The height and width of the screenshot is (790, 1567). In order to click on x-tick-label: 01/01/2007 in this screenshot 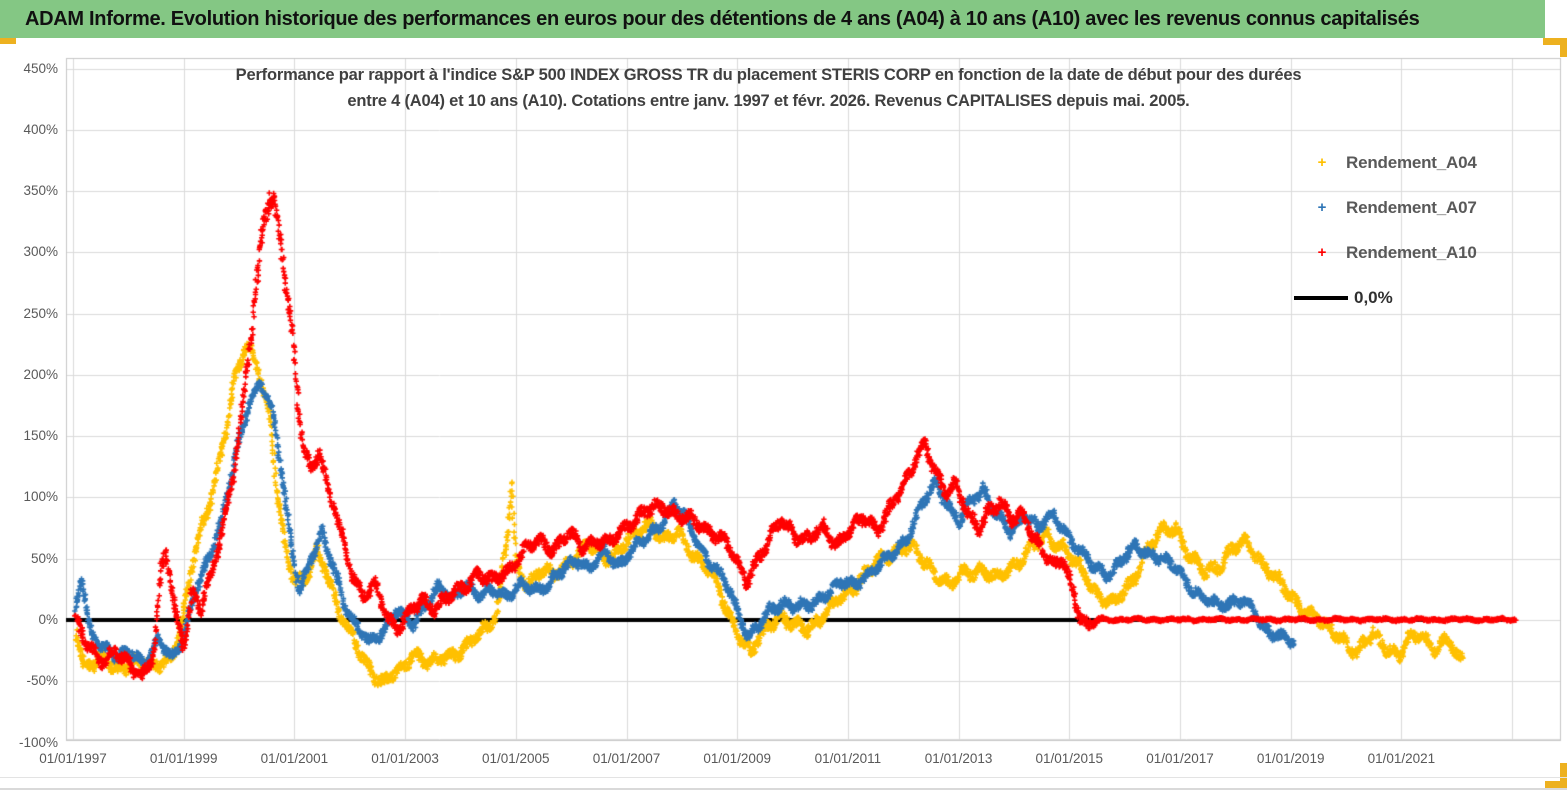, I will do `click(626, 758)`.